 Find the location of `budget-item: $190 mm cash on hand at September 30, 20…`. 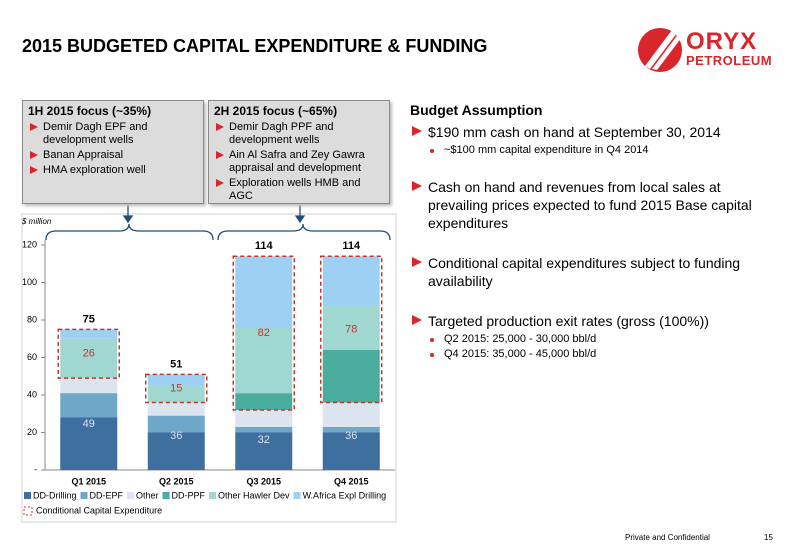

budget-item: $190 mm cash on hand at September 30, 20… is located at coordinates (595, 132).